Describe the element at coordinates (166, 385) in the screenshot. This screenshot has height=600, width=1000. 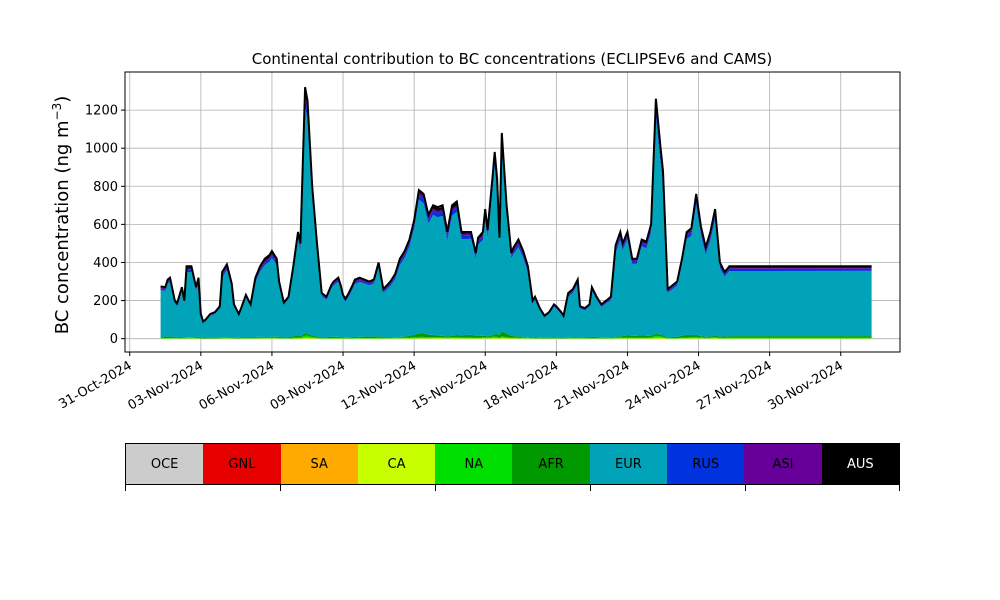
I see `x-tick-label: 03-Nov-2024` at that location.